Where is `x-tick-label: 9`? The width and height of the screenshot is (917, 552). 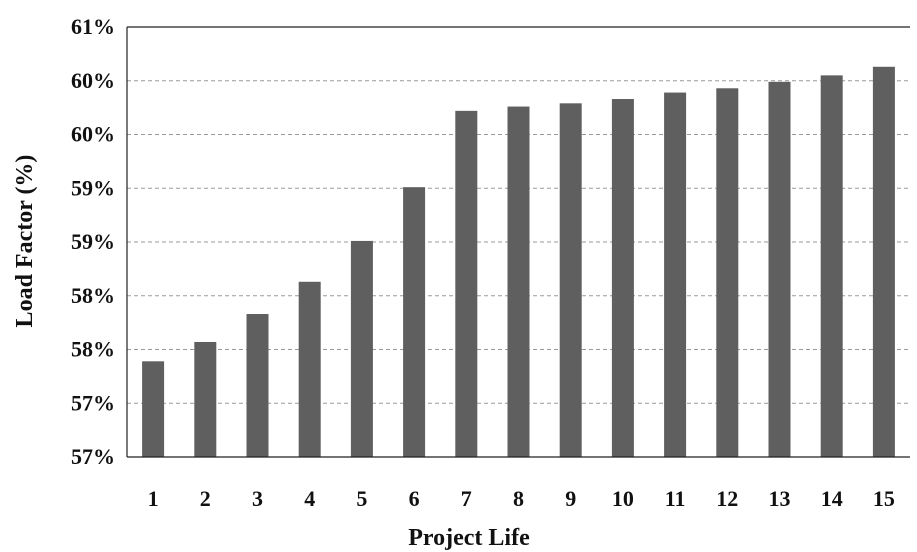 x-tick-label: 9 is located at coordinates (570, 498).